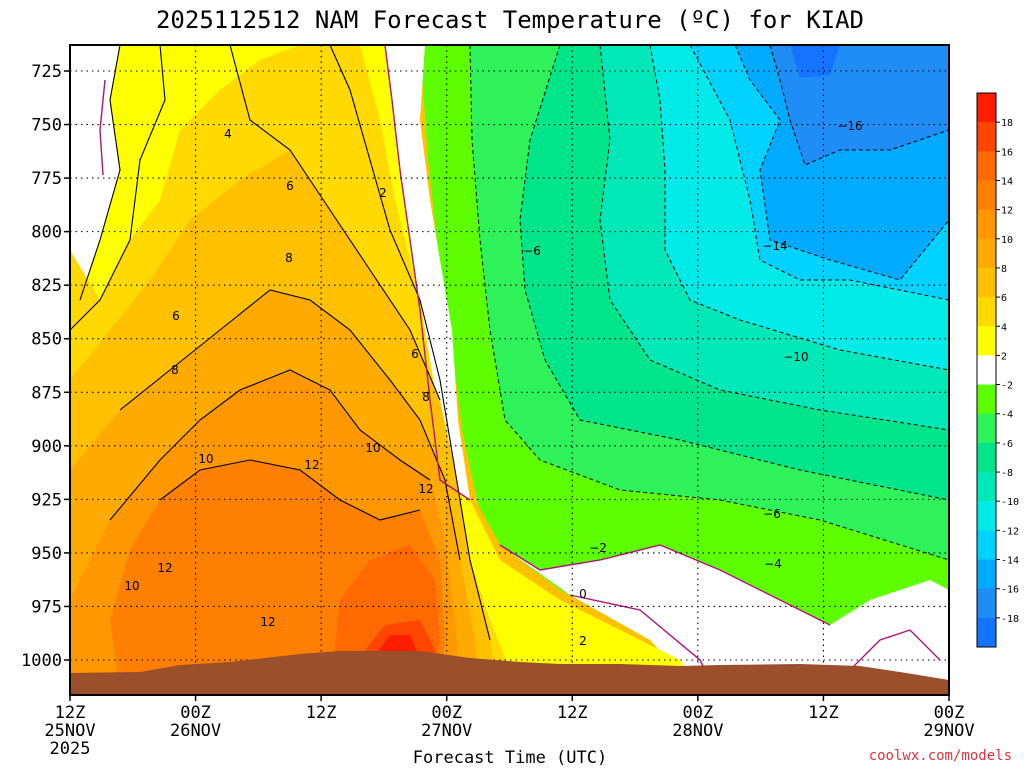 This screenshot has height=768, width=1024. I want to click on colorbar-label: 10, so click(1007, 240).